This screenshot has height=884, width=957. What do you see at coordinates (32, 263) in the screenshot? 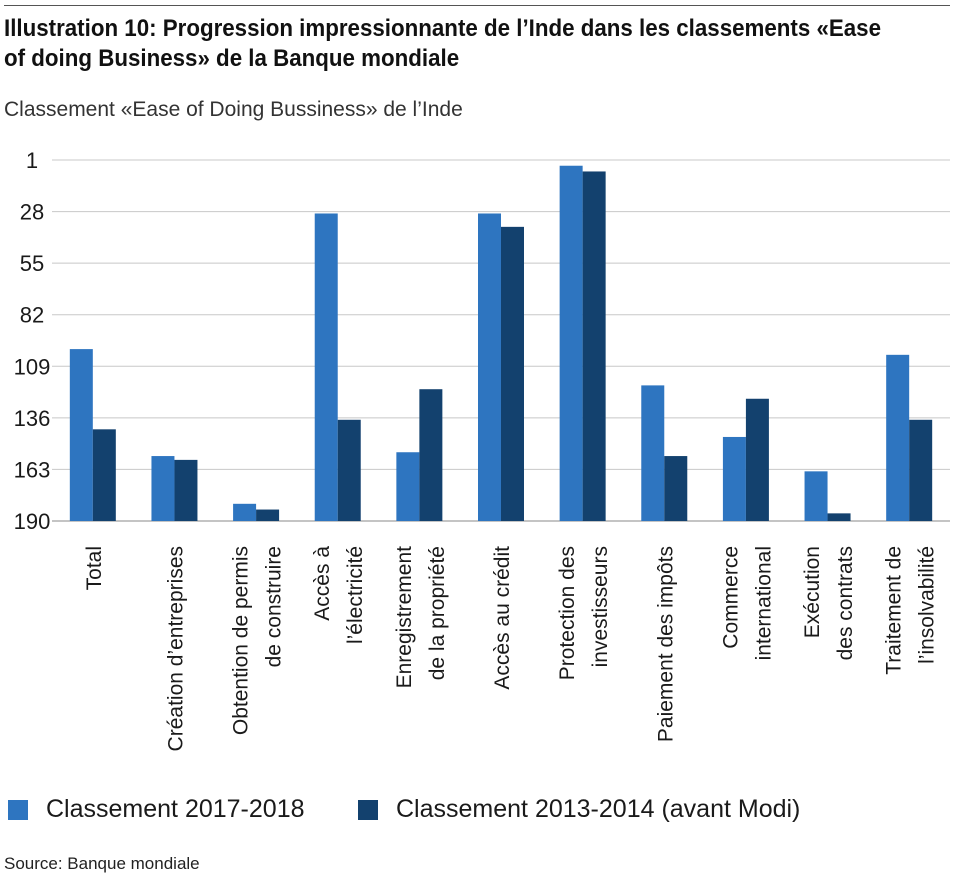
I see `y-tick-label: 55` at bounding box center [32, 263].